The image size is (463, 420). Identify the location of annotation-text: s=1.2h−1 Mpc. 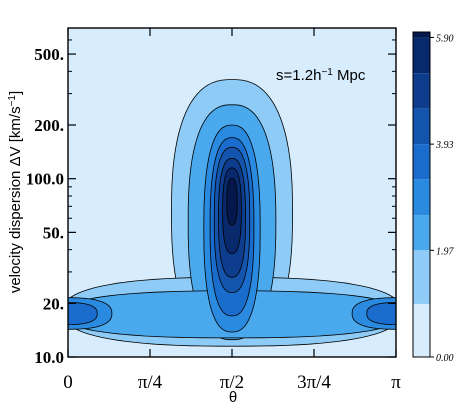
(321, 76).